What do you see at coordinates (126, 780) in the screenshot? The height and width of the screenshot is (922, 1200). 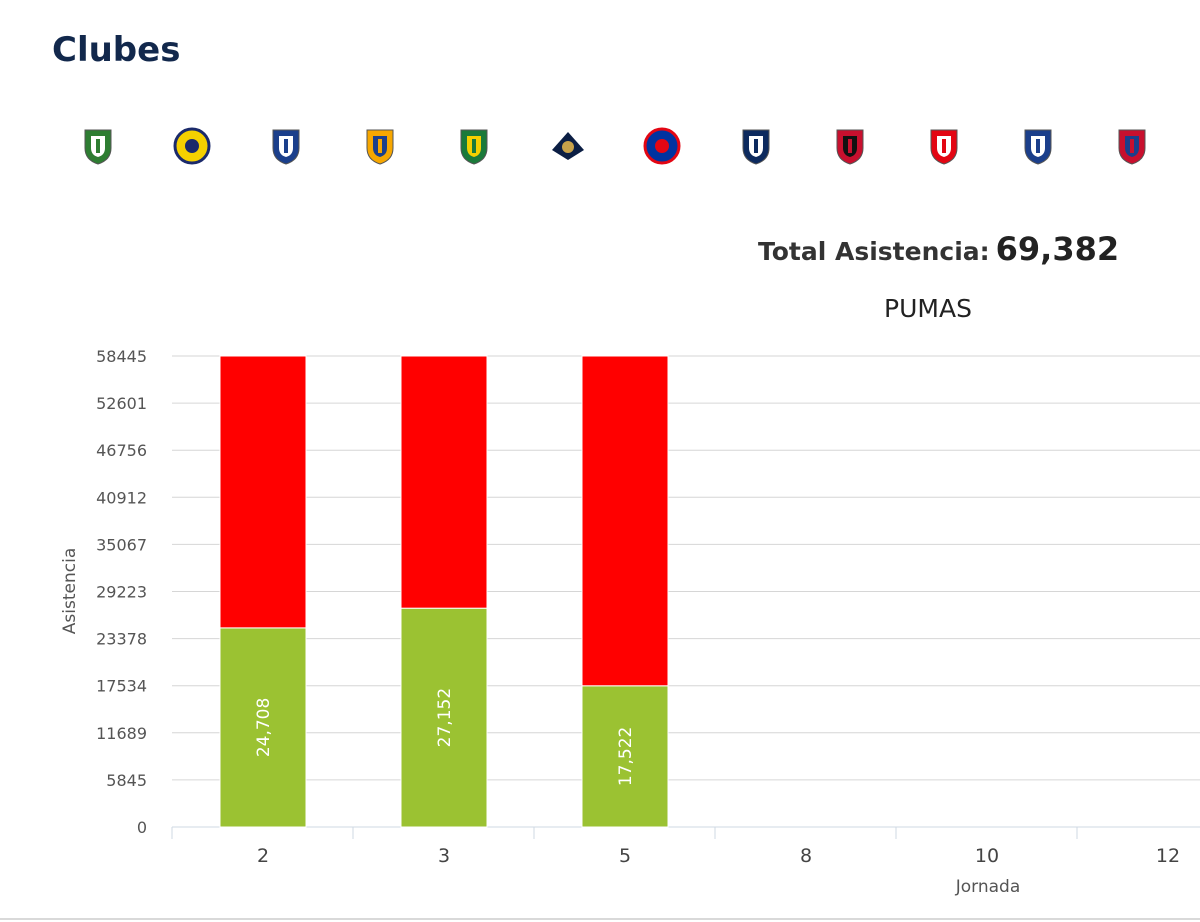 I see `y-tick-label: 5845` at bounding box center [126, 780].